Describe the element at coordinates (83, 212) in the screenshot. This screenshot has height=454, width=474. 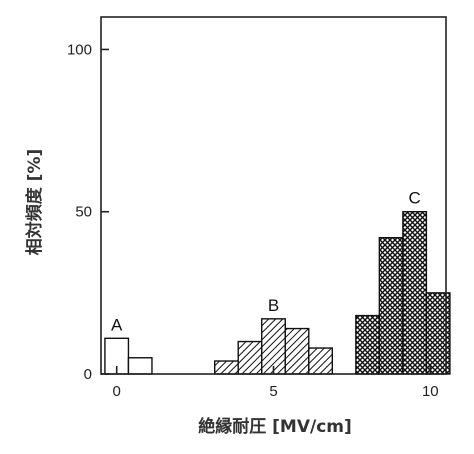
I see `y-tick-label: 50` at that location.